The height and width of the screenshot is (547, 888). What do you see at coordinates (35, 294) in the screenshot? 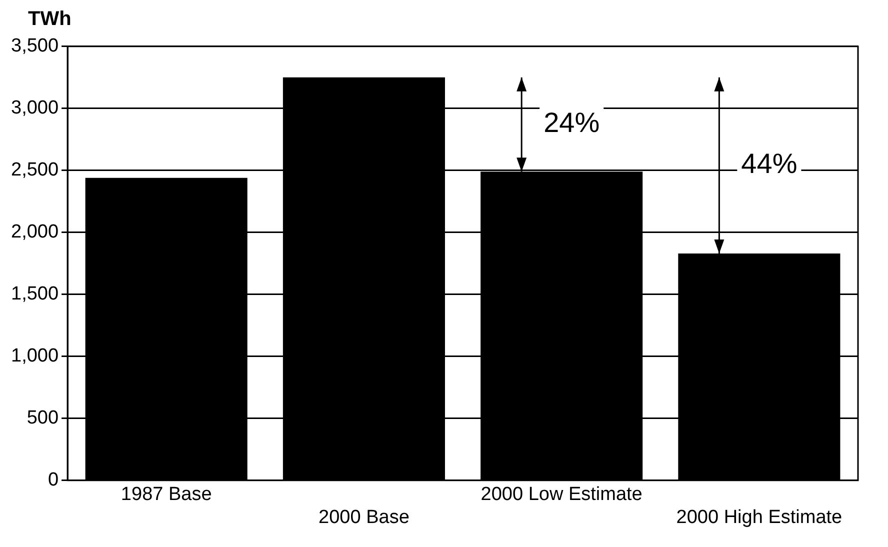
I see `y-tick-label: 1,500` at bounding box center [35, 294].